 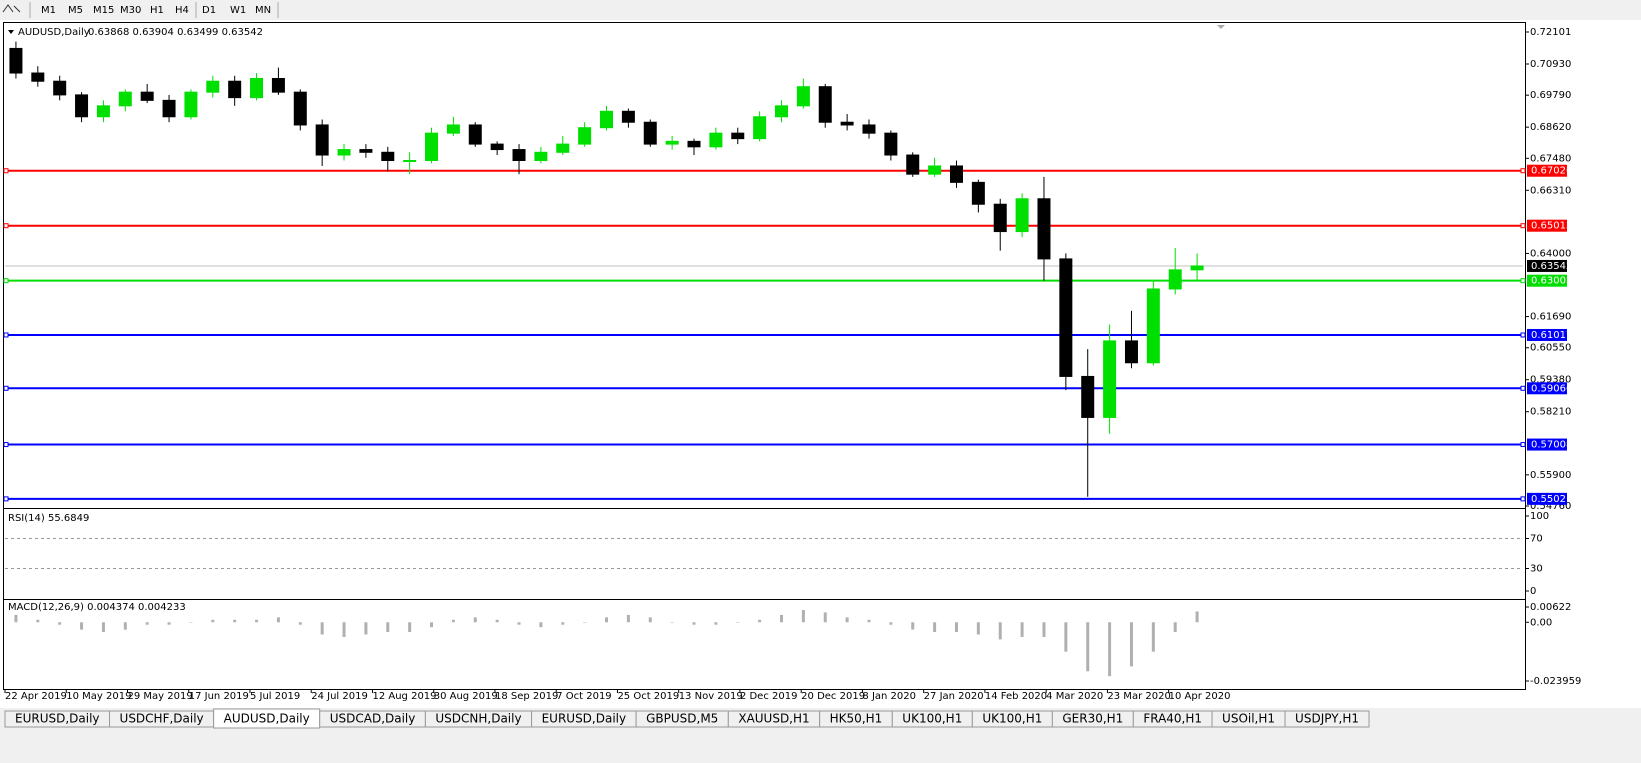 What do you see at coordinates (889, 696) in the screenshot?
I see `x-tick-label: 8 Jan 2020` at bounding box center [889, 696].